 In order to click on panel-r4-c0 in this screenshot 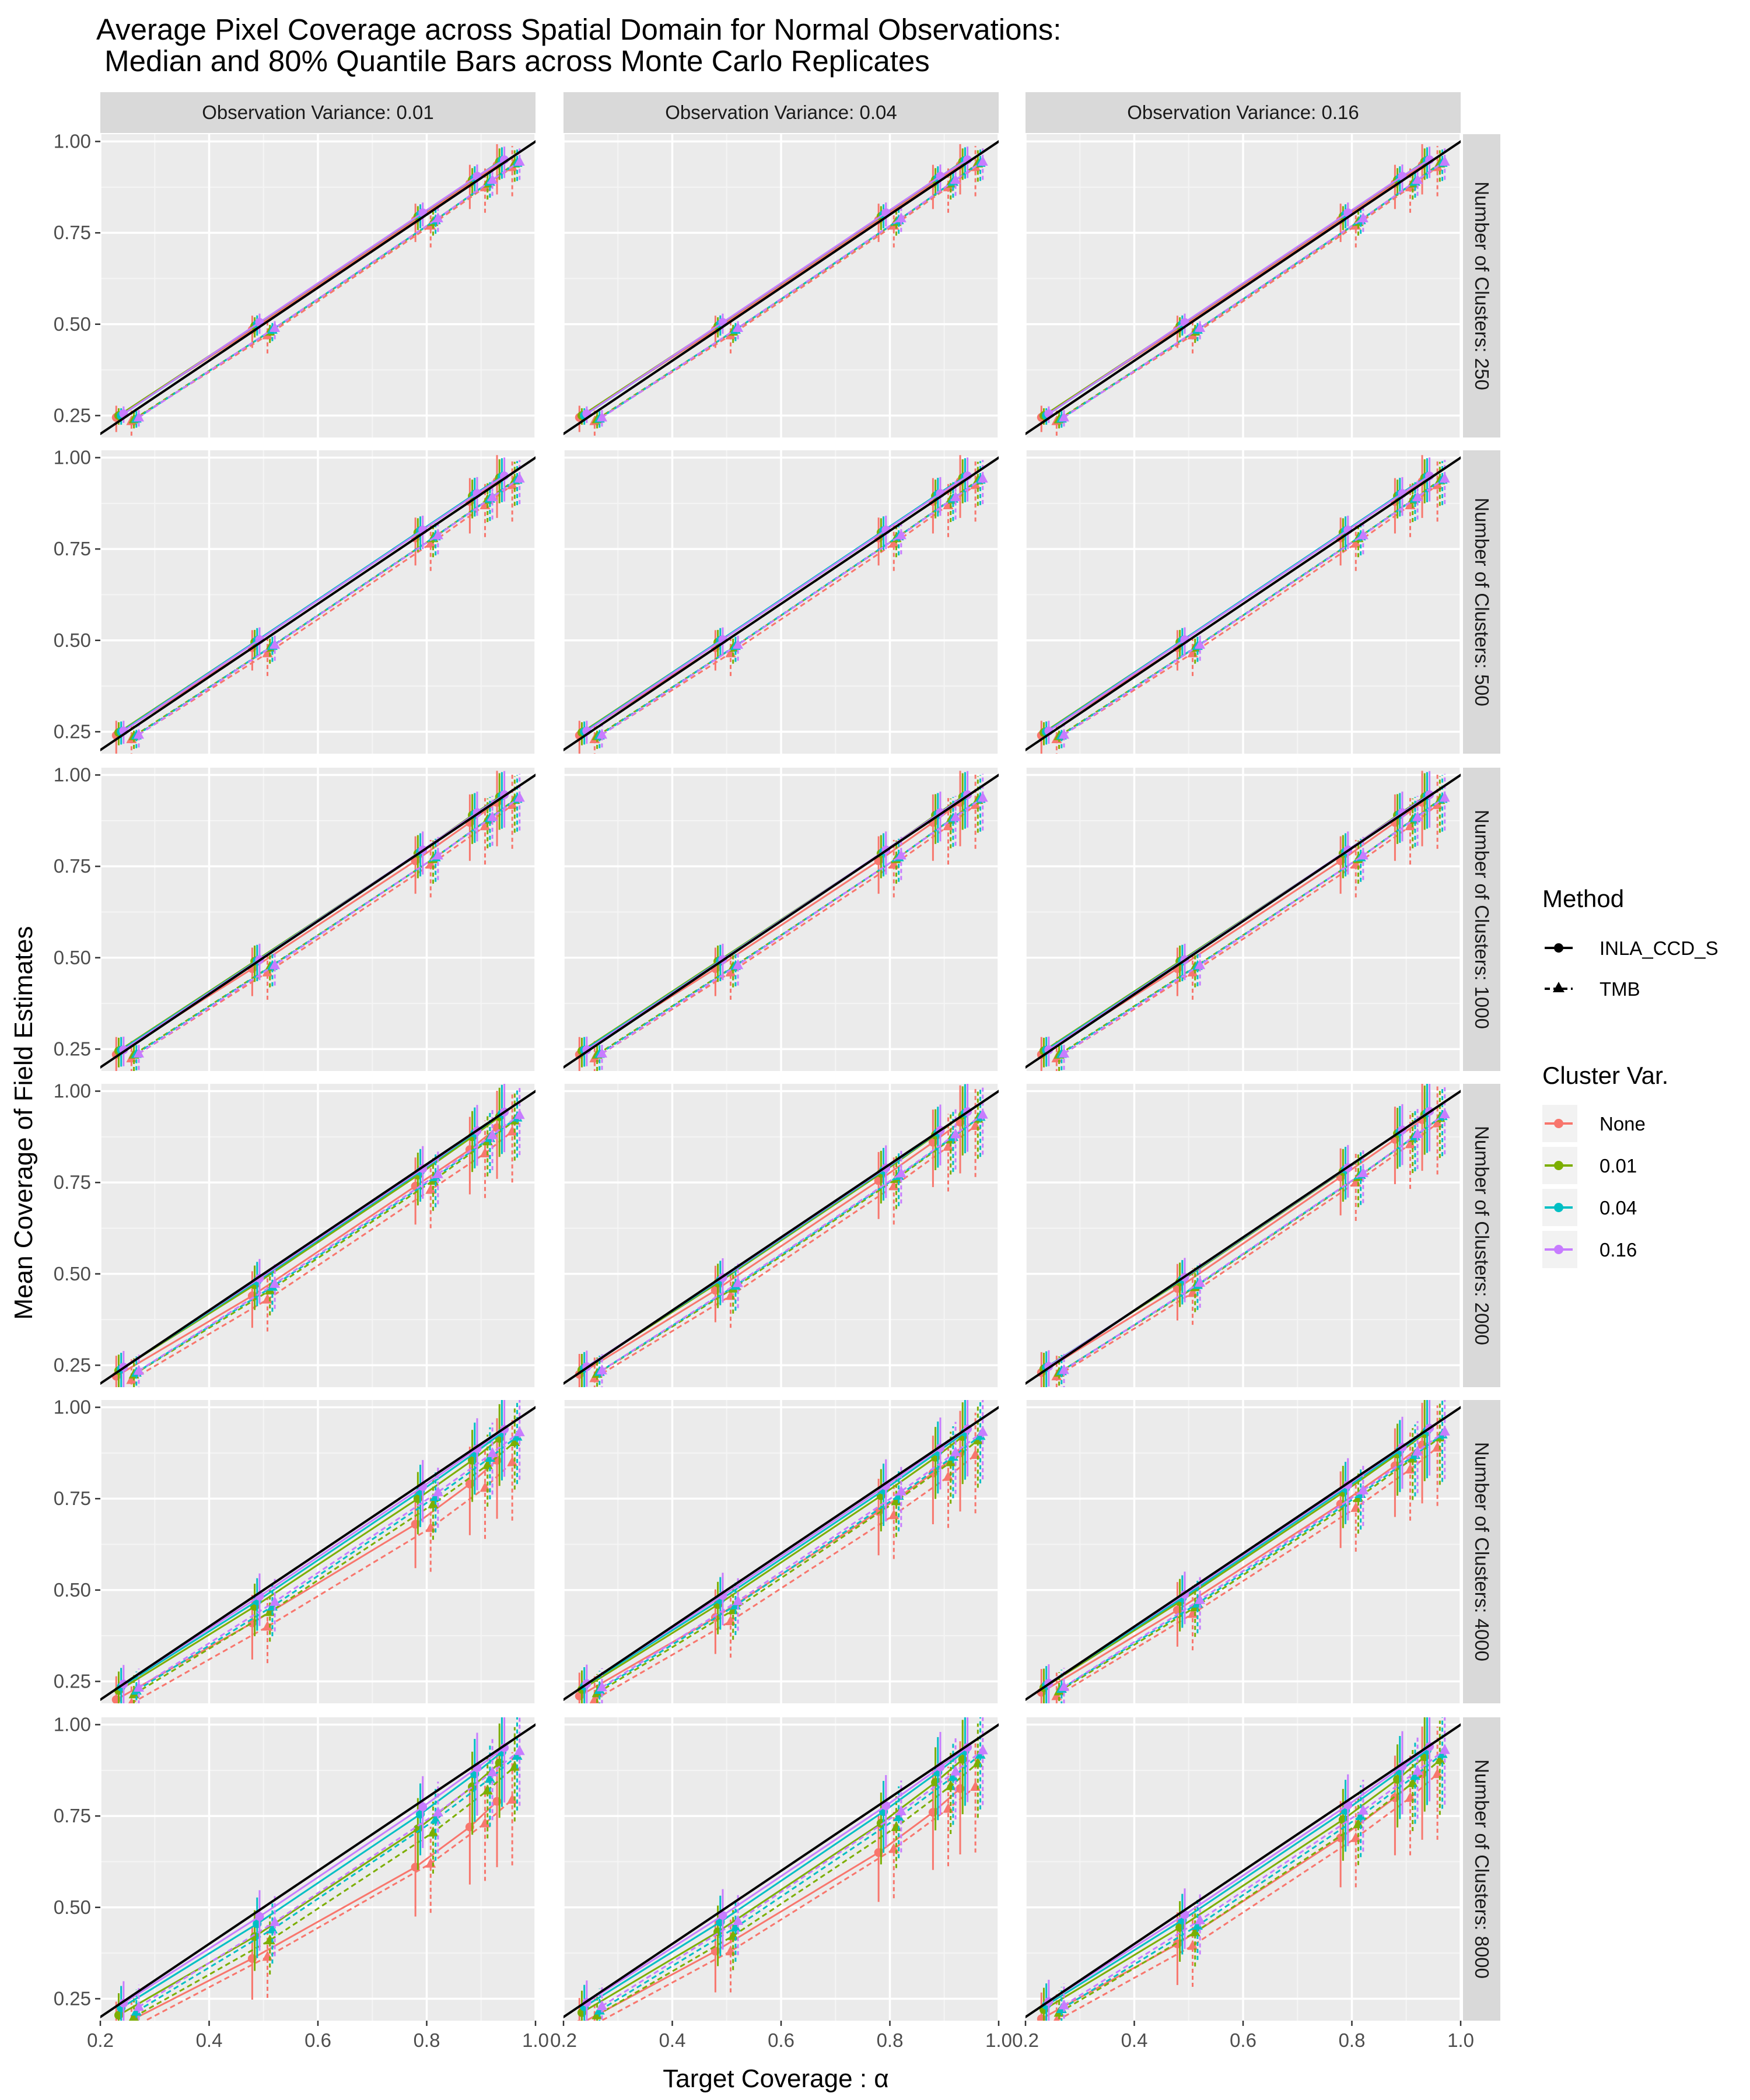, I will do `click(318, 1552)`.